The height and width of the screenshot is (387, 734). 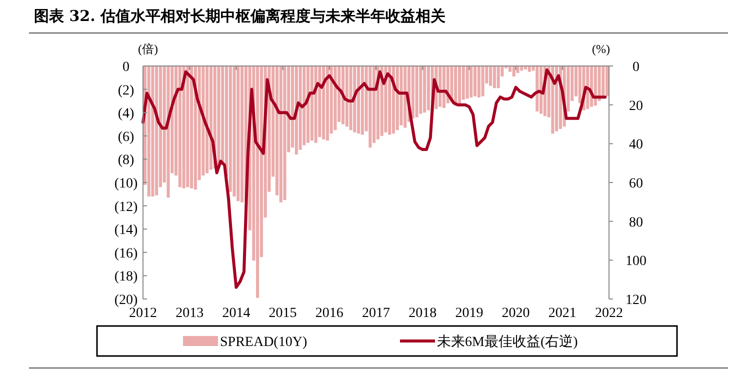 I want to click on x-tick-label: 2019, so click(x=469, y=313).